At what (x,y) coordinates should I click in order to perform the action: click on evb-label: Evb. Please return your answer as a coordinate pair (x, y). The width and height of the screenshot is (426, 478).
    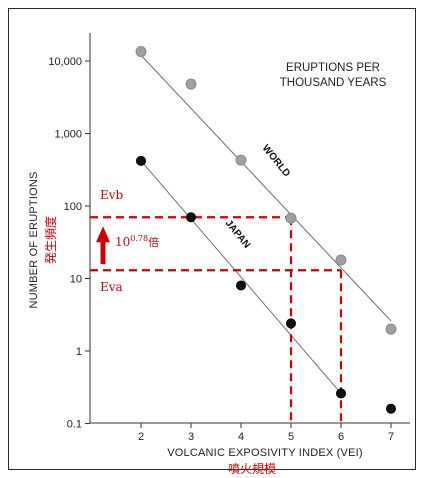
    Looking at the image, I should click on (112, 195).